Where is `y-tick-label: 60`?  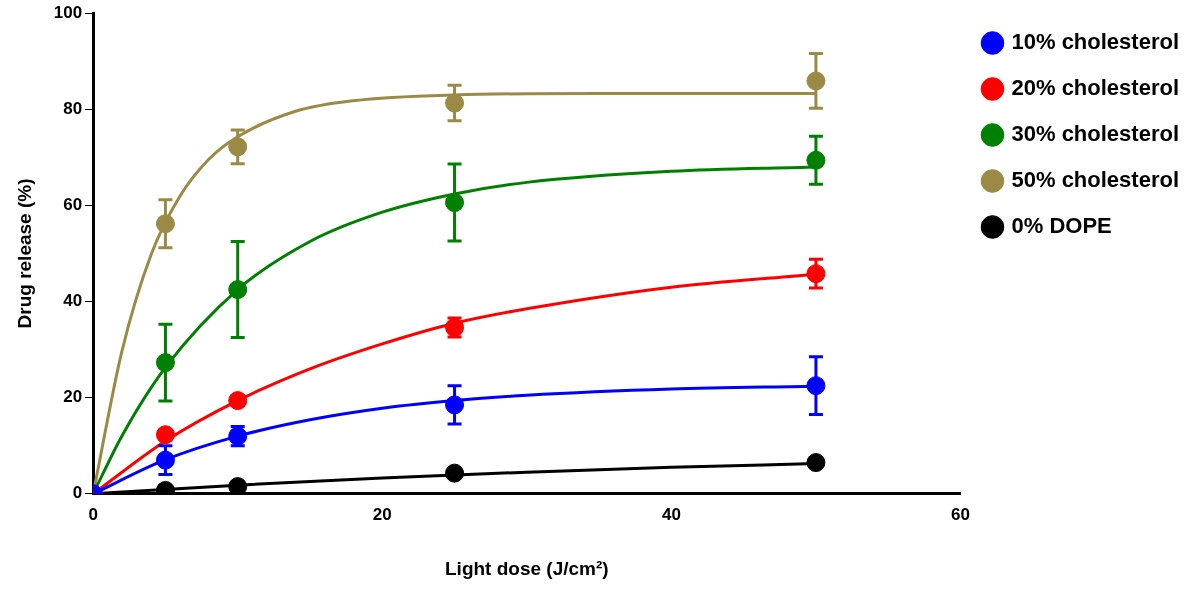
y-tick-label: 60 is located at coordinates (73, 205).